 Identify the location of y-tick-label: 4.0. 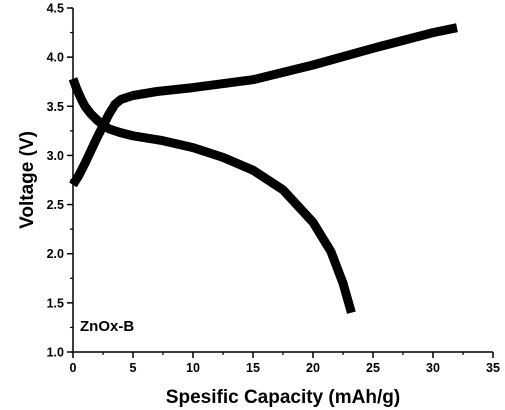
(55, 58).